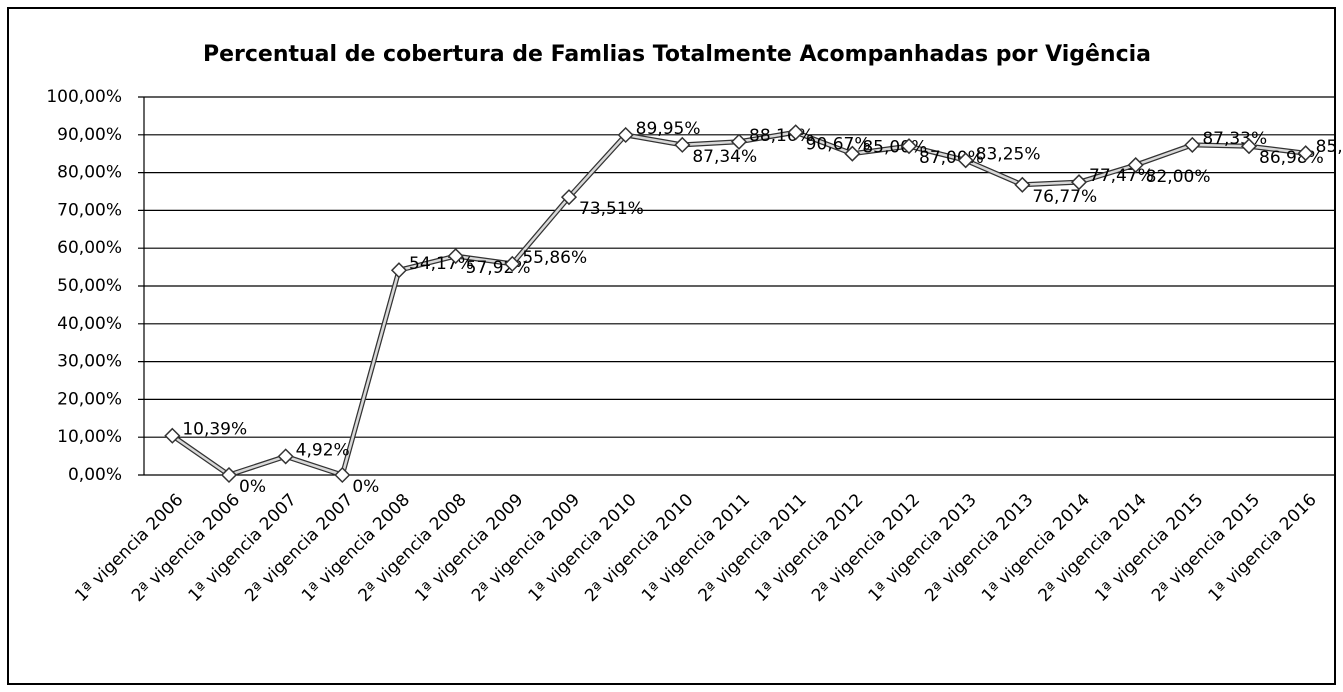  I want to click on y-tick-label: 30,00%, so click(89, 362).